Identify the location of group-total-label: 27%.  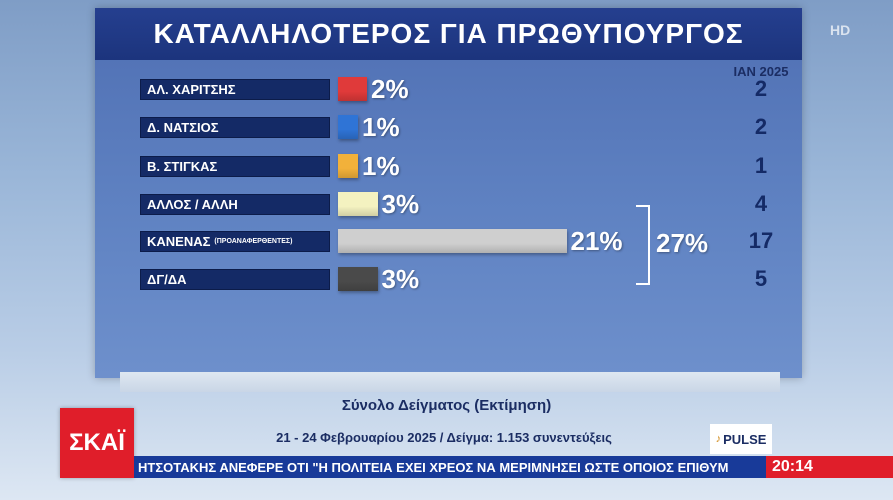
(682, 243).